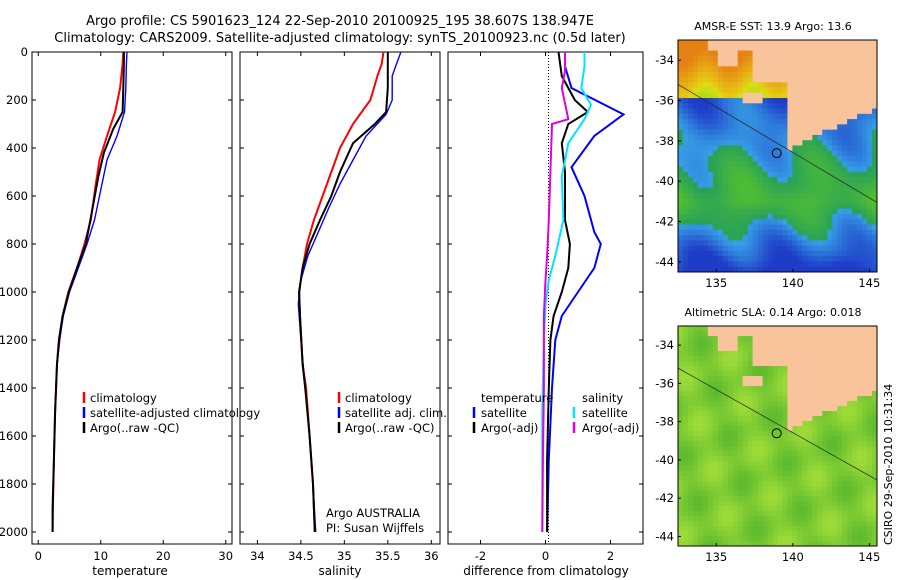  Describe the element at coordinates (546, 571) in the screenshot. I see `xlabel-difference: difference from climatology` at that location.